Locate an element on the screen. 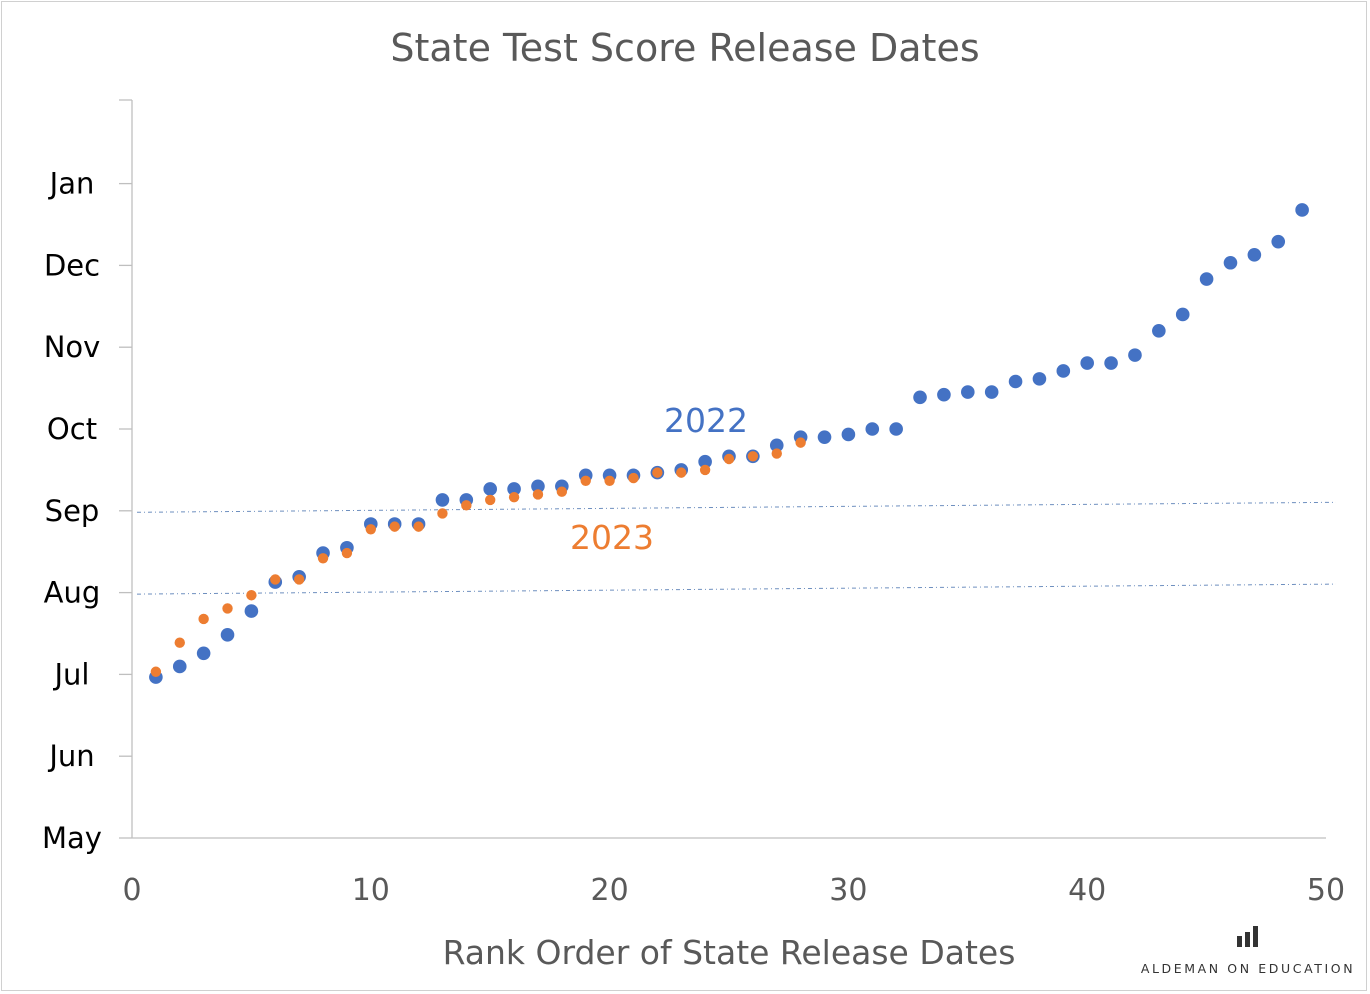 The width and height of the screenshot is (1370, 994). reference-lines is located at coordinates (736, 548).